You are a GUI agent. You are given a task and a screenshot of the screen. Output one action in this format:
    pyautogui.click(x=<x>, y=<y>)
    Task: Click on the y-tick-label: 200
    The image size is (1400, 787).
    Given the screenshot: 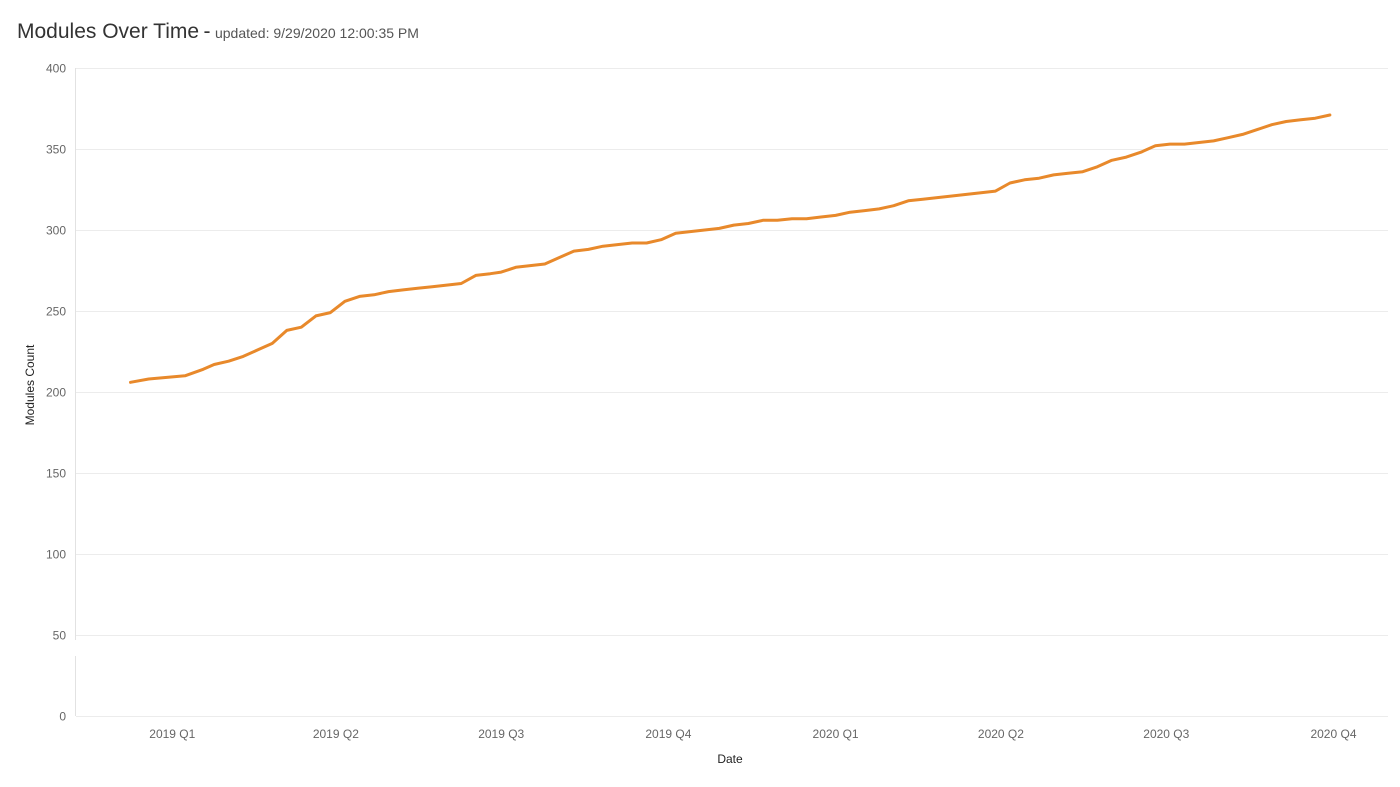 What is the action you would take?
    pyautogui.click(x=56, y=393)
    